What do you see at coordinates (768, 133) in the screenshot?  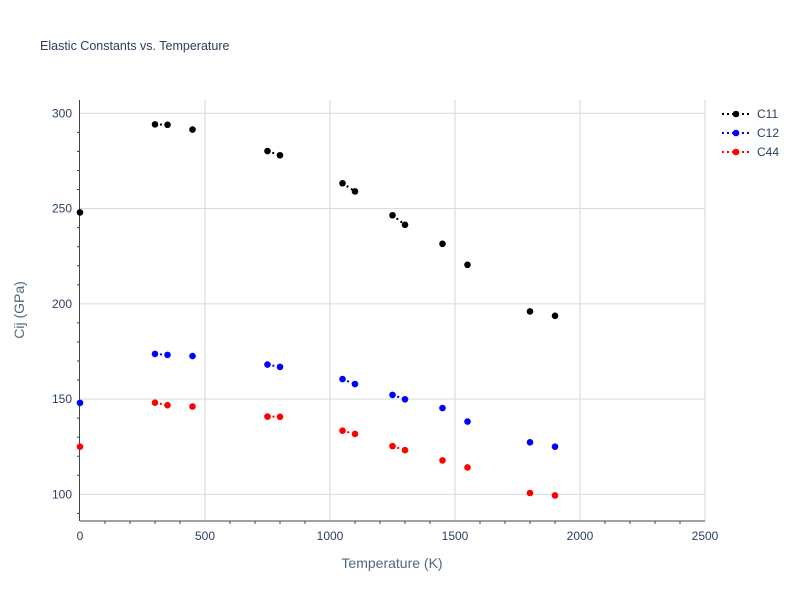 I see `legend-label: C12` at bounding box center [768, 133].